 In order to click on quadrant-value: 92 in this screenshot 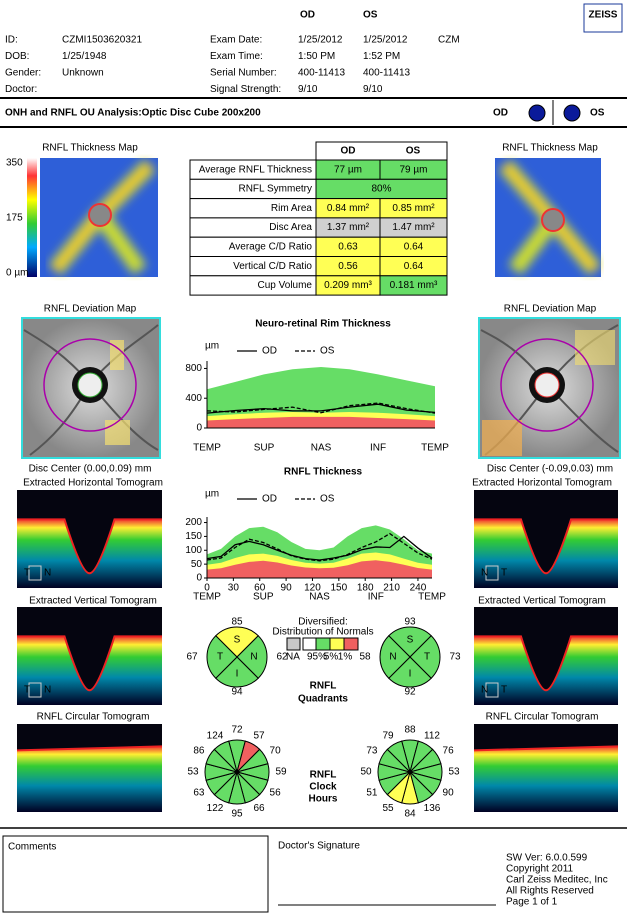, I will do `click(410, 692)`.